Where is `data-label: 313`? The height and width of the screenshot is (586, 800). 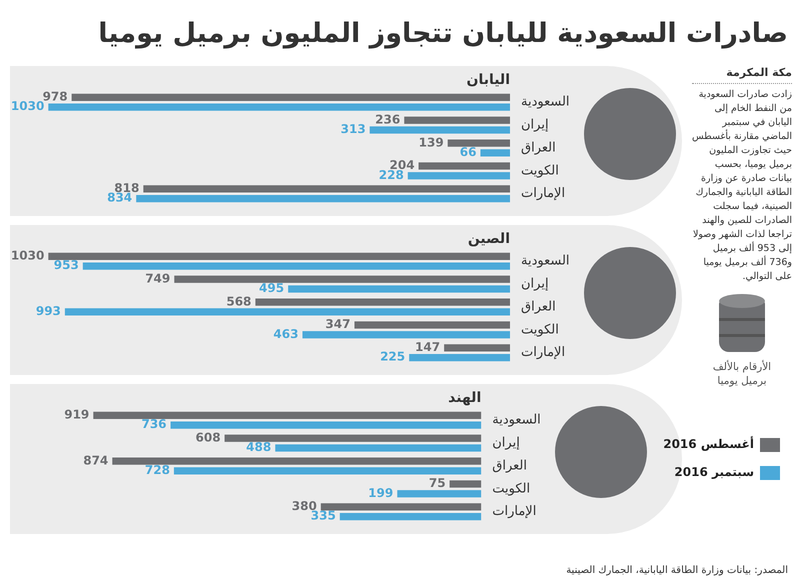 data-label: 313 is located at coordinates (353, 129).